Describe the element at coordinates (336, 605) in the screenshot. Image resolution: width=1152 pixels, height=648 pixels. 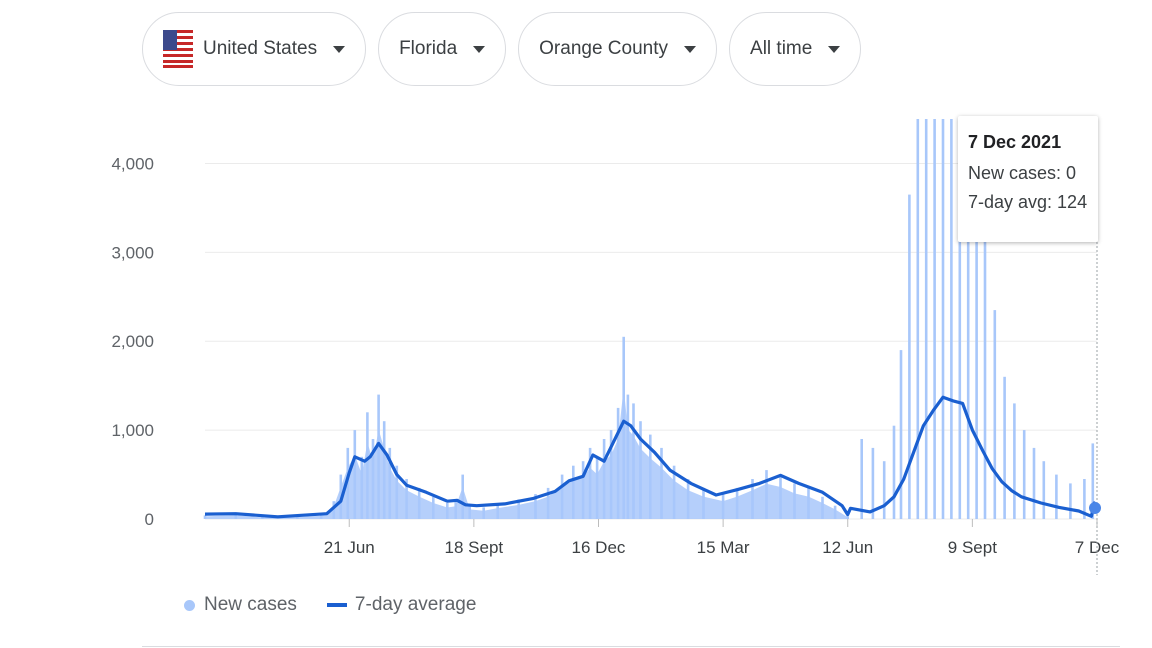
I see `average-legend-swatch` at that location.